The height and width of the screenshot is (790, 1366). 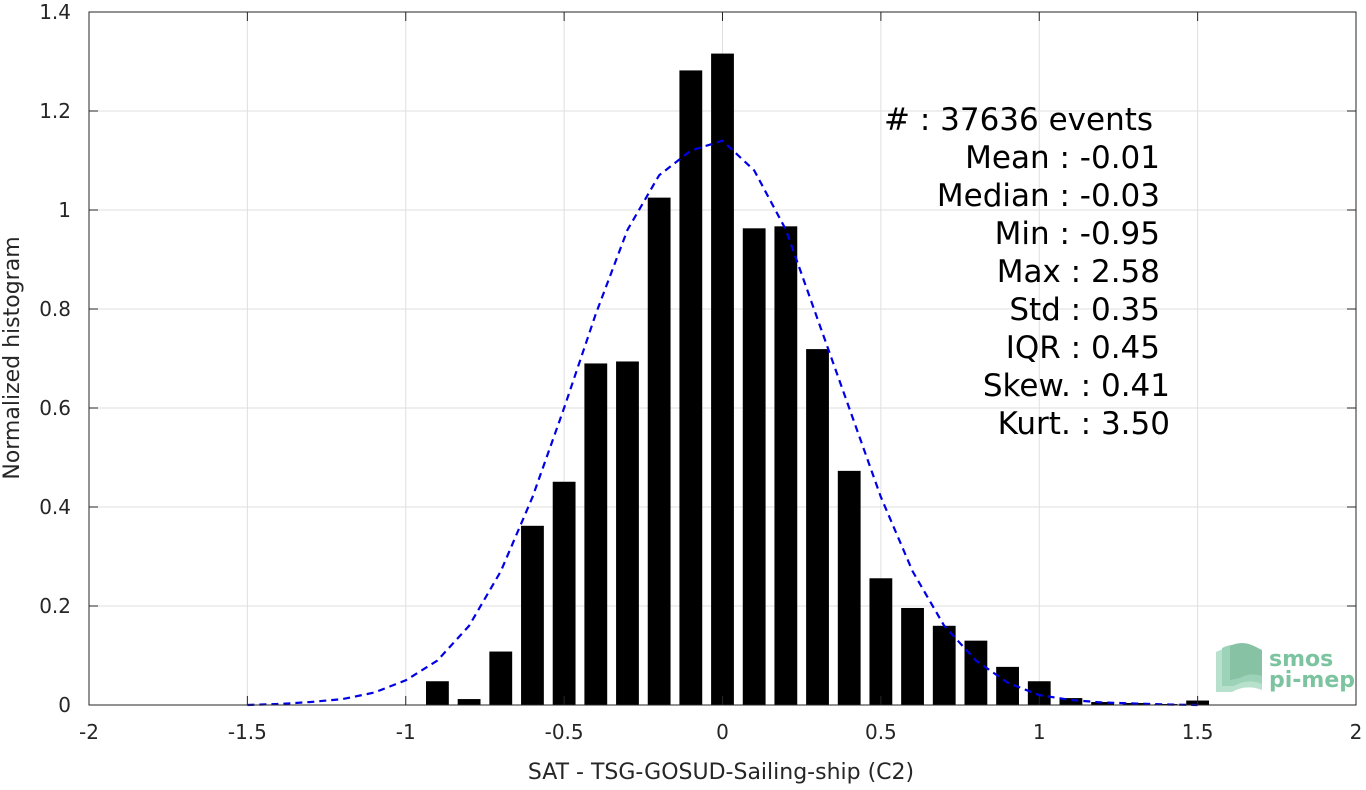 What do you see at coordinates (55, 12) in the screenshot?
I see `y-tick-label: 1.4` at bounding box center [55, 12].